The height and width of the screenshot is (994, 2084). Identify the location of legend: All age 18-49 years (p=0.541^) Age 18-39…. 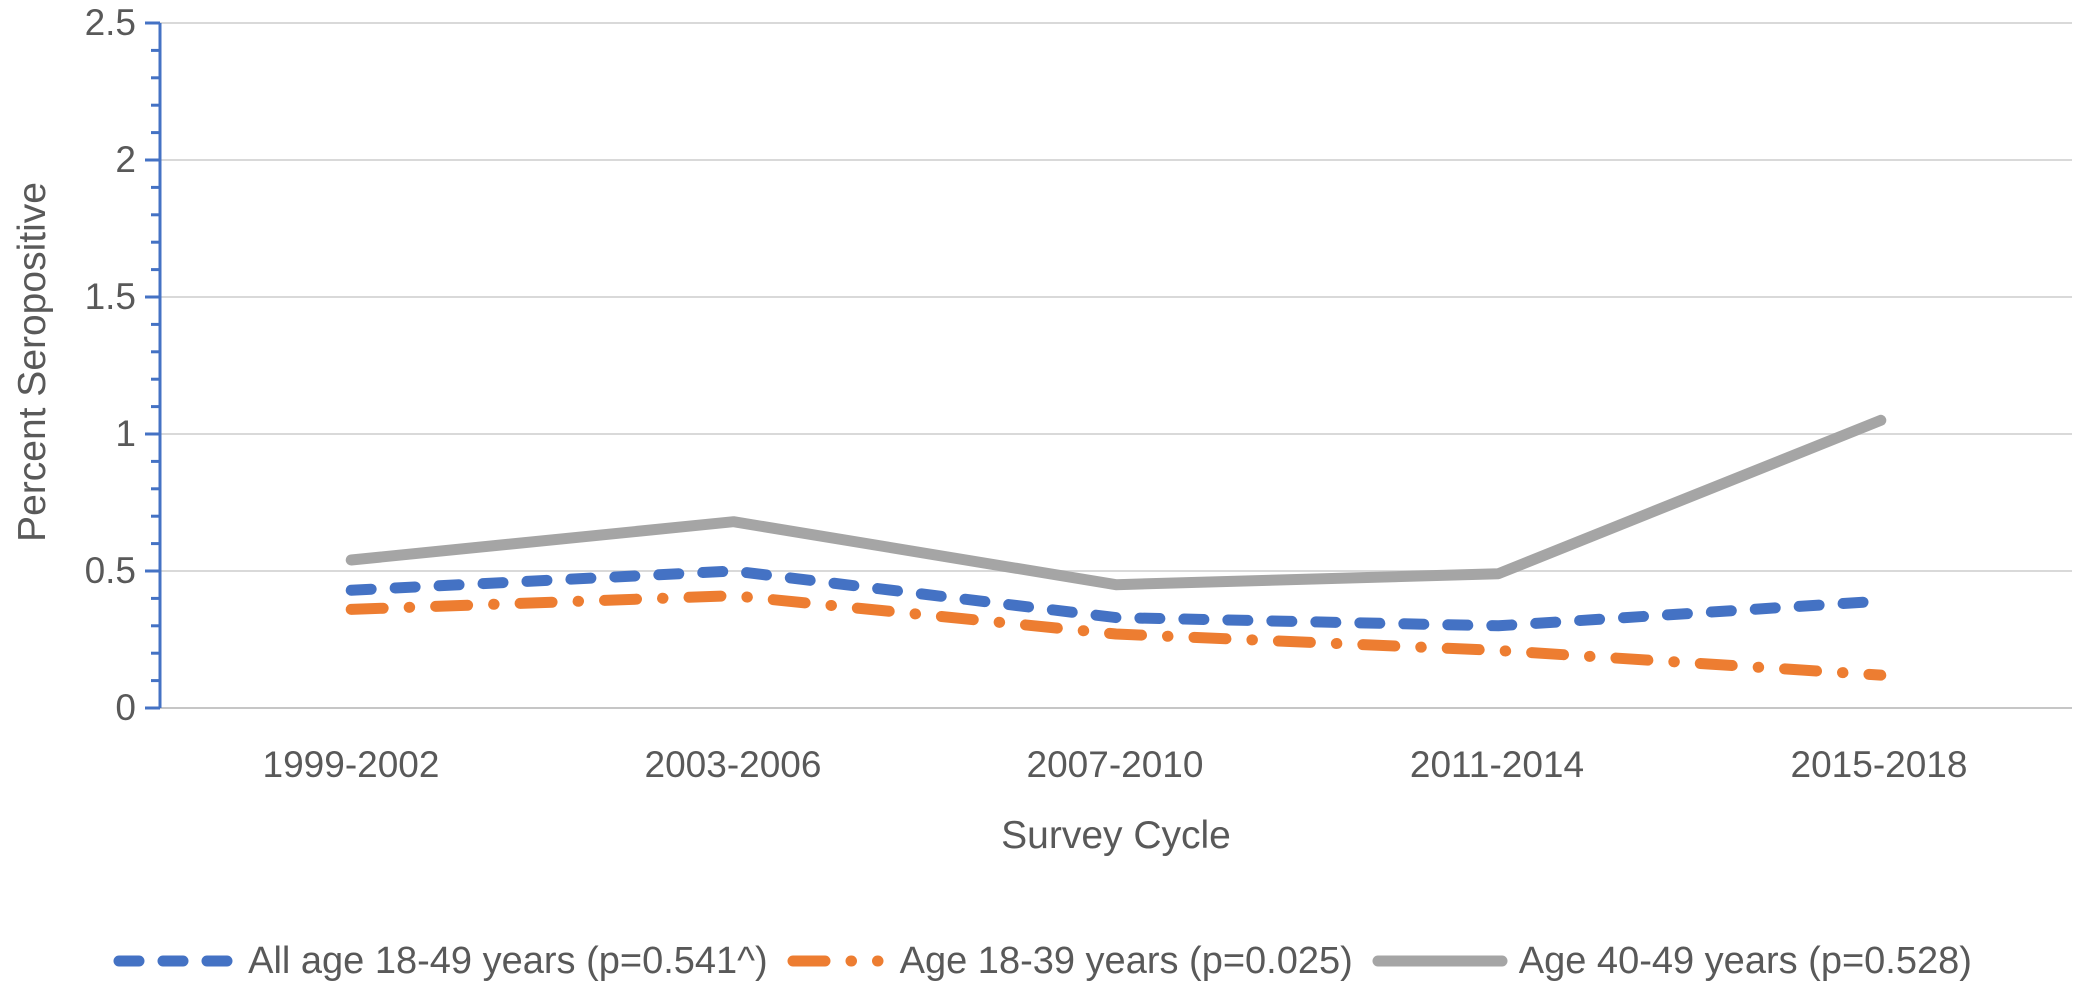
(1042, 961).